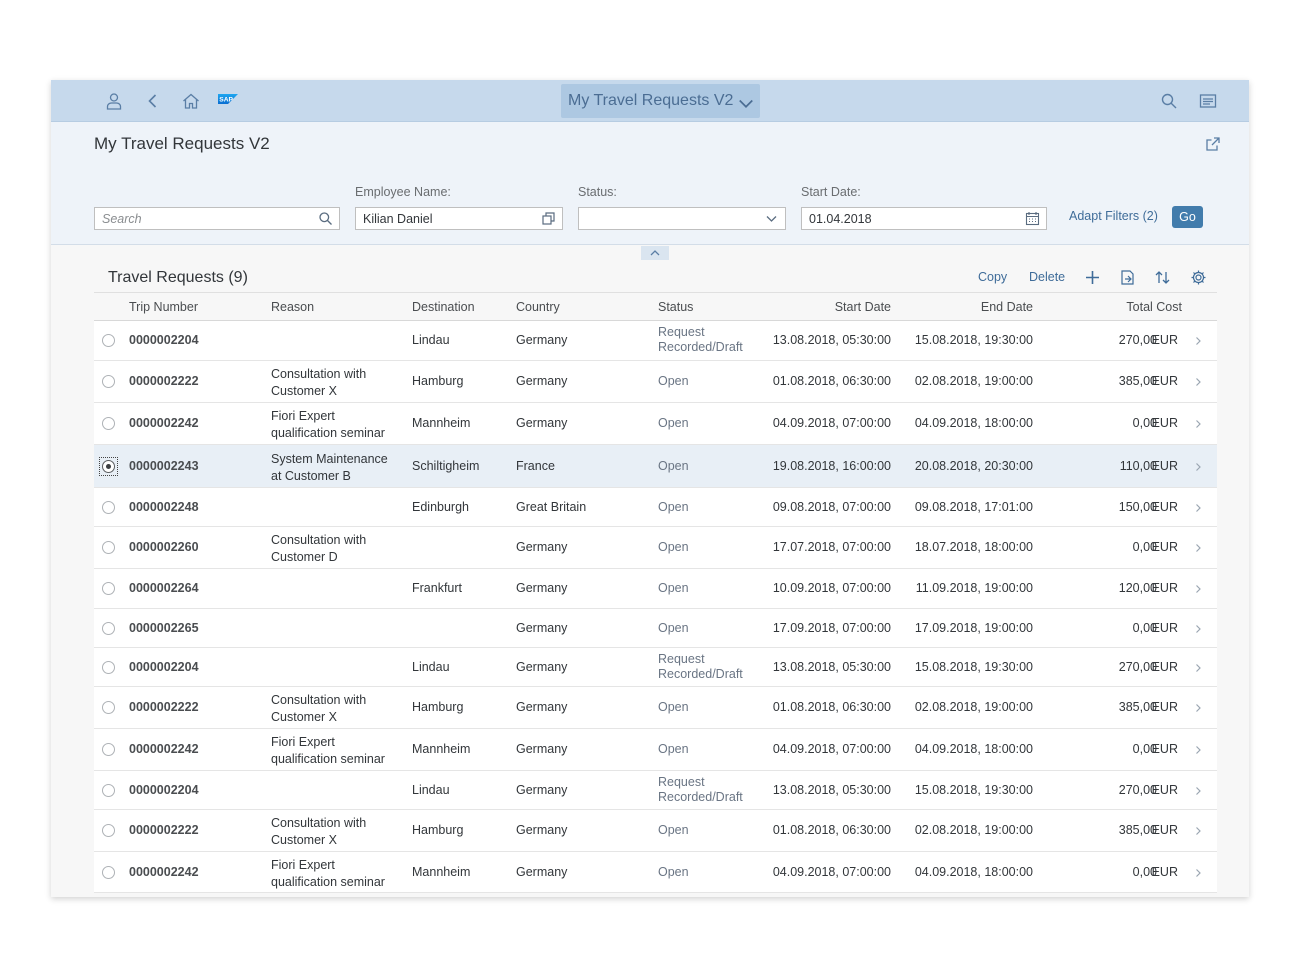 This screenshot has width=1300, height=977. I want to click on column-total-cost: Total Cost, so click(1154, 307).